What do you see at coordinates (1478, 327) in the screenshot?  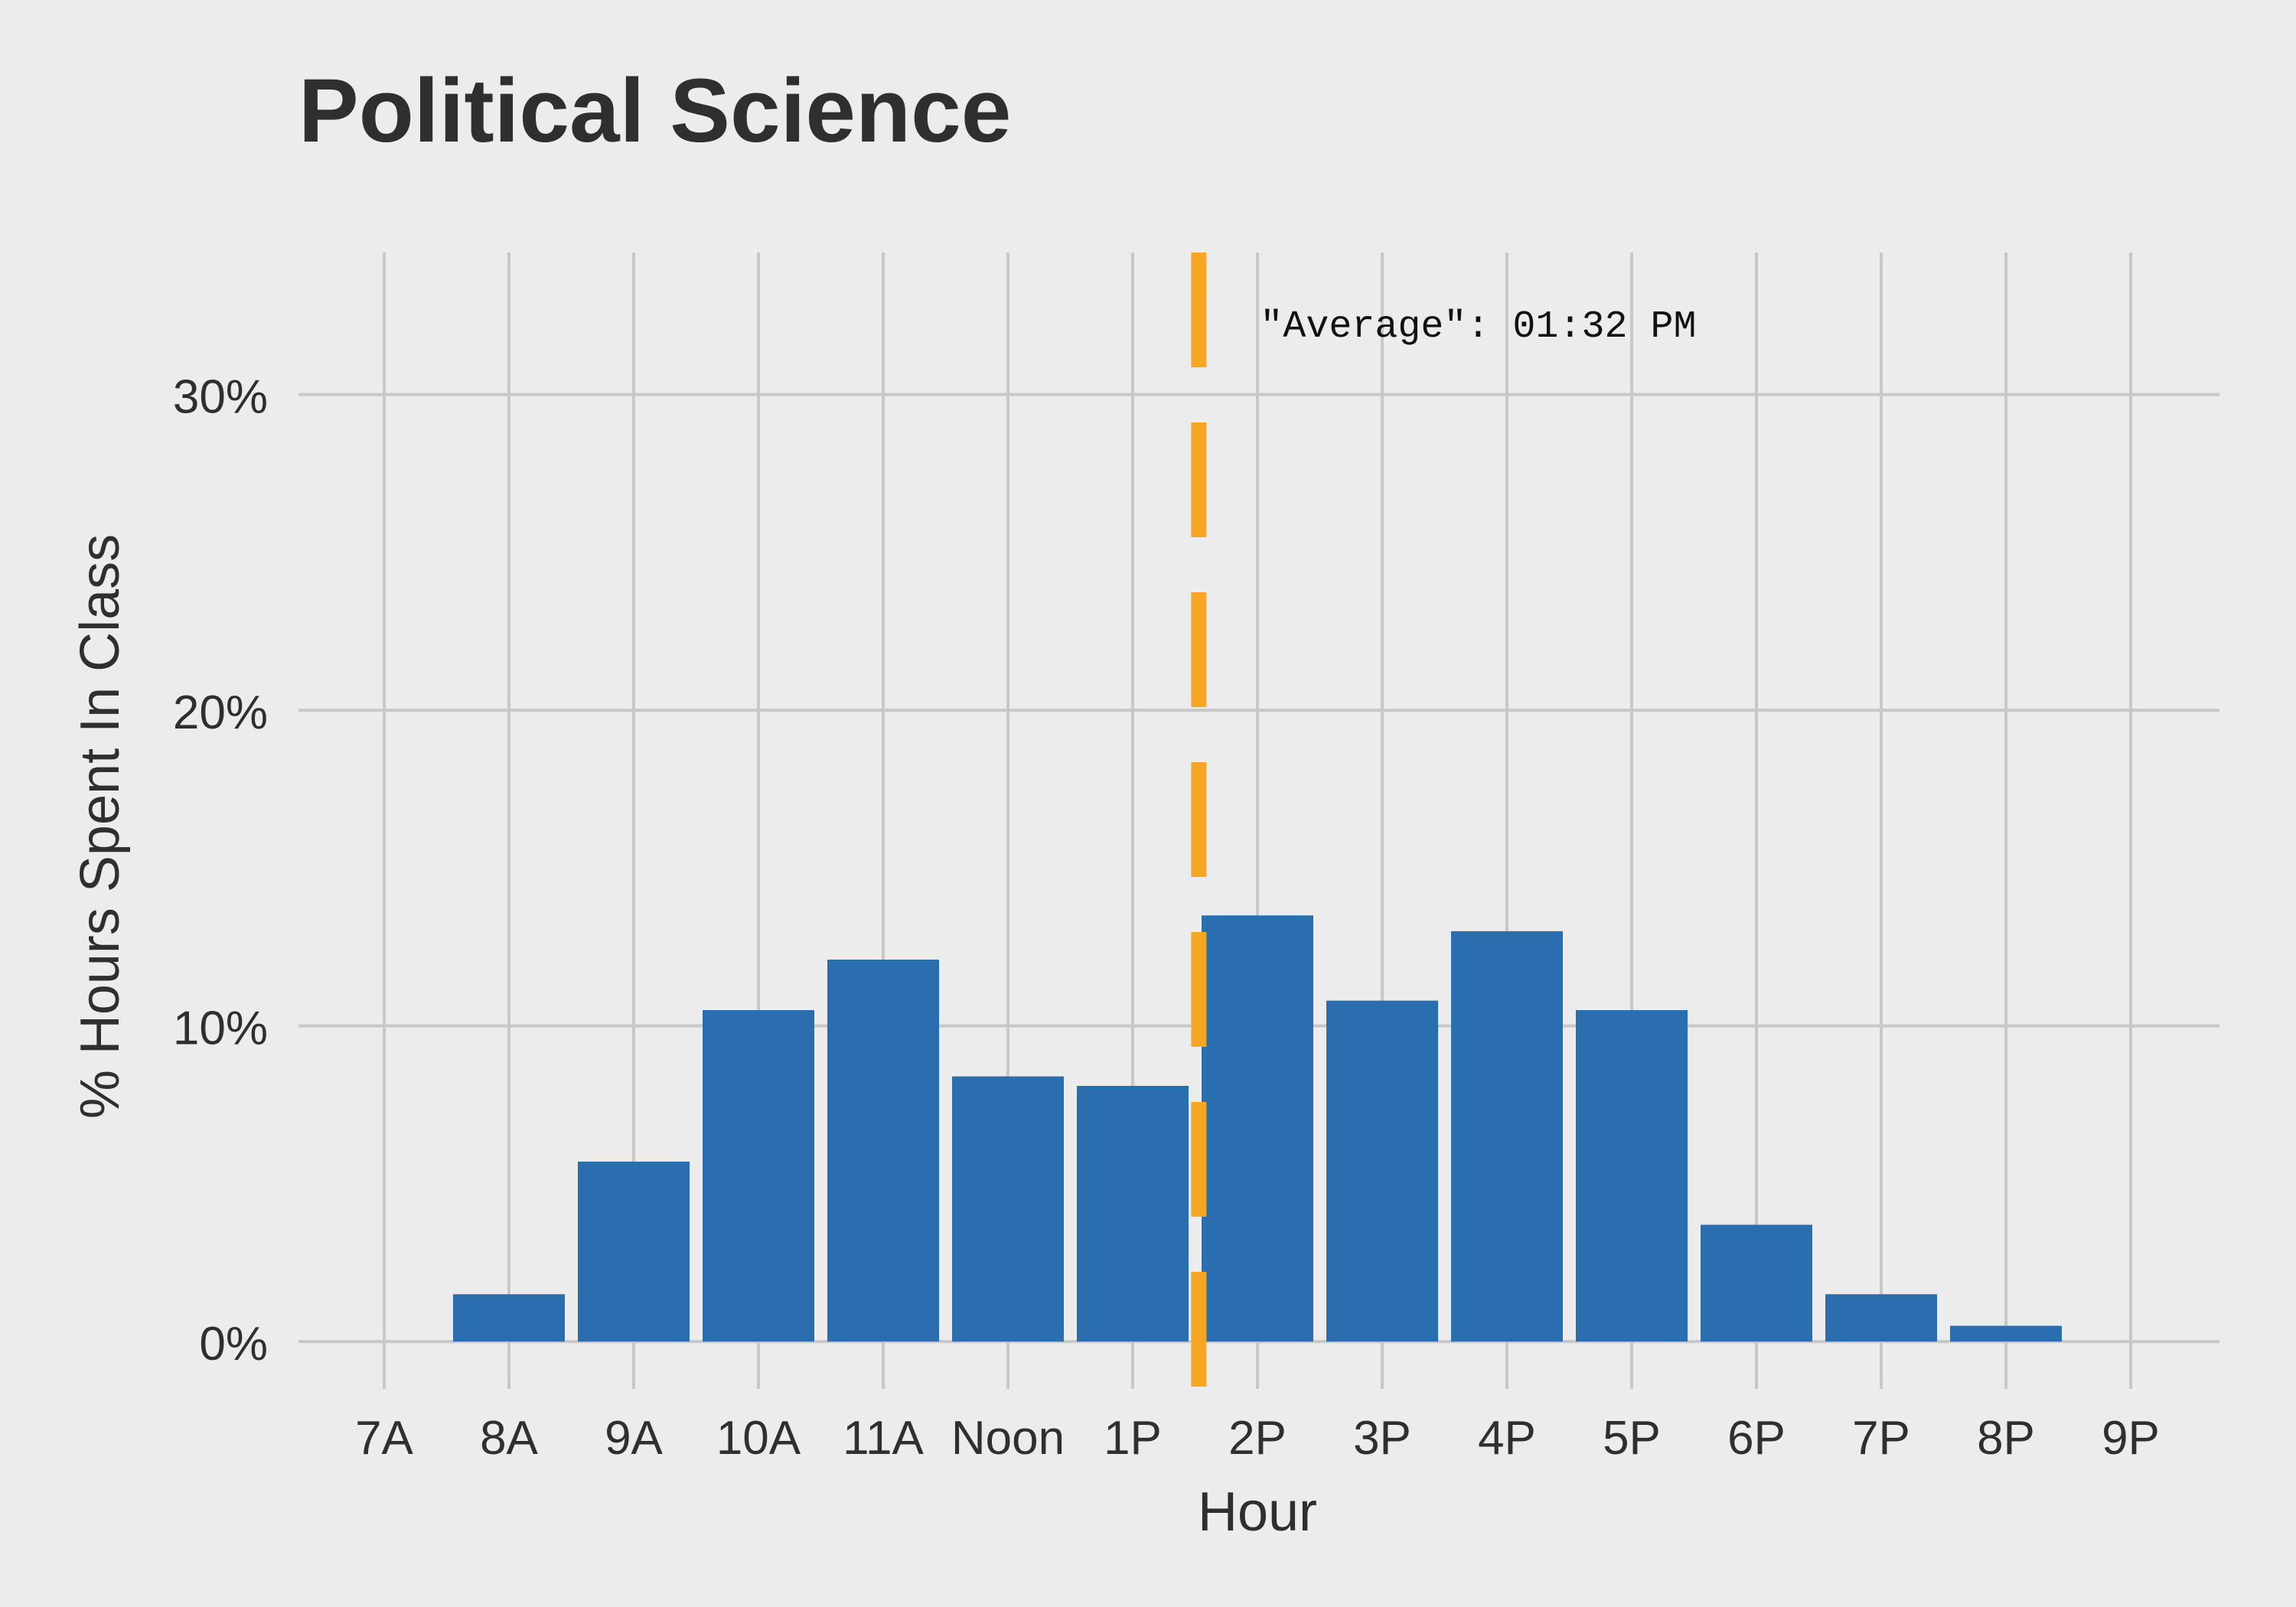 I see `average-annotation: "Average": 01:32 PM` at bounding box center [1478, 327].